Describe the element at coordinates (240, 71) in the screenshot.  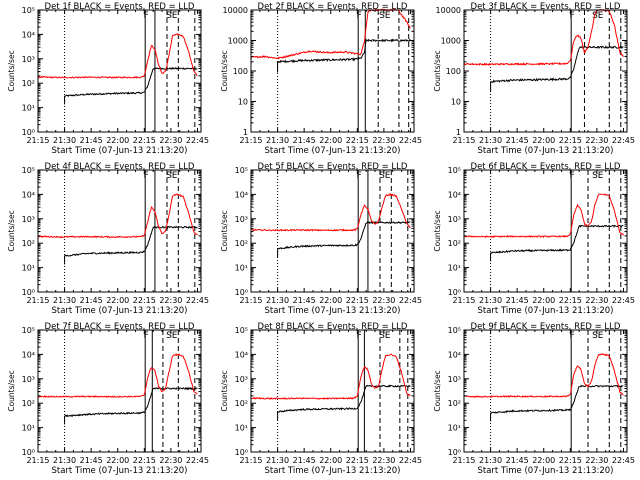
I see `y-tick-label: 100` at that location.